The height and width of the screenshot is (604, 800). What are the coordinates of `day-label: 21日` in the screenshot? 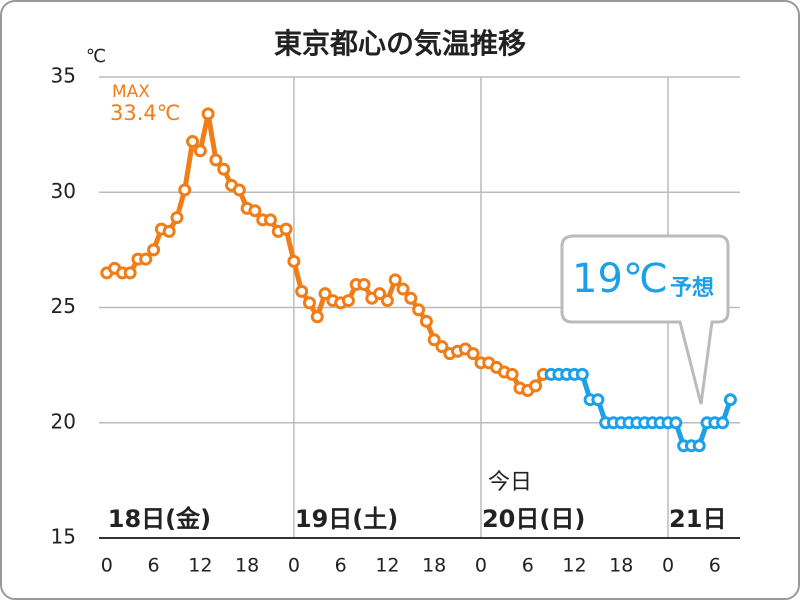 It's located at (697, 519).